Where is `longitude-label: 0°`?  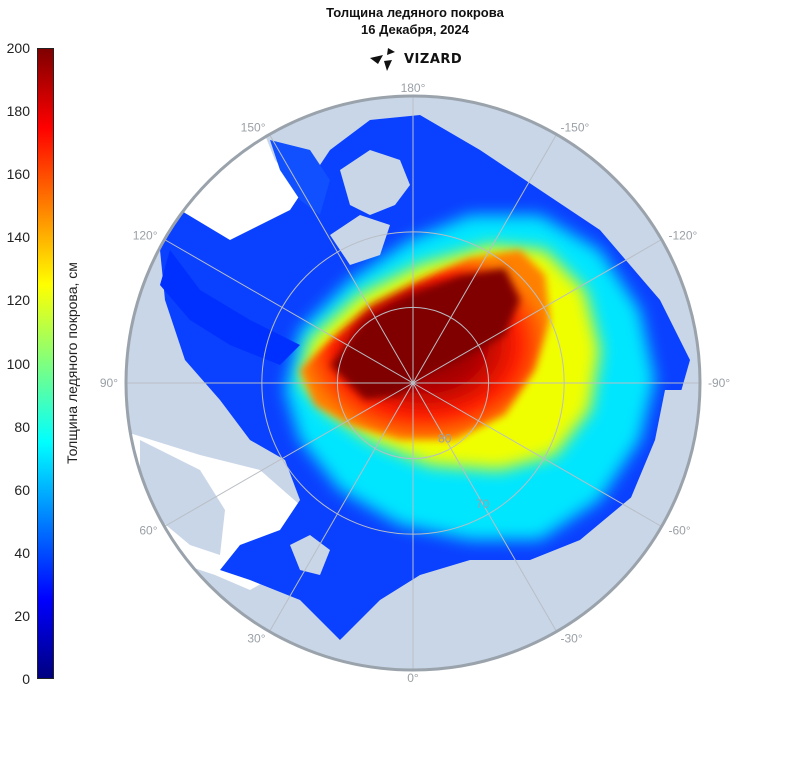
longitude-label: 0° is located at coordinates (413, 678).